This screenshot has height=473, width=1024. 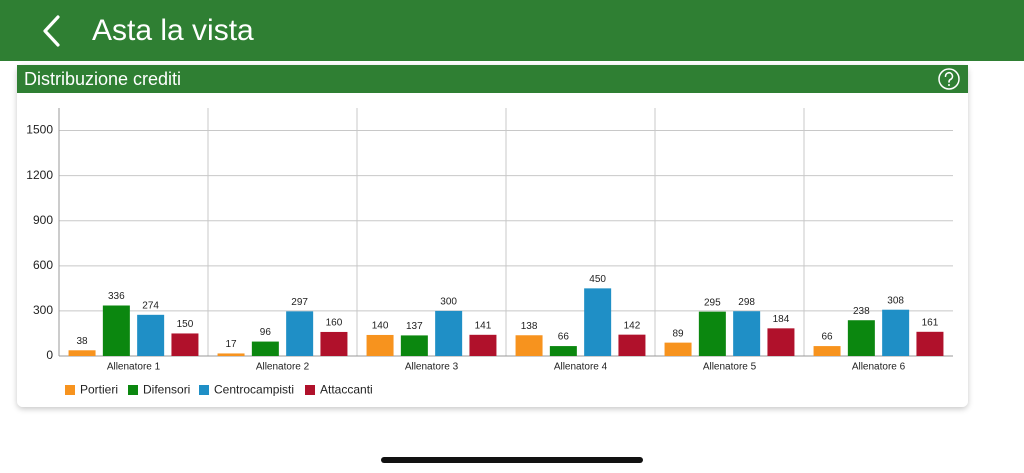 I want to click on back-button, so click(x=51, y=31).